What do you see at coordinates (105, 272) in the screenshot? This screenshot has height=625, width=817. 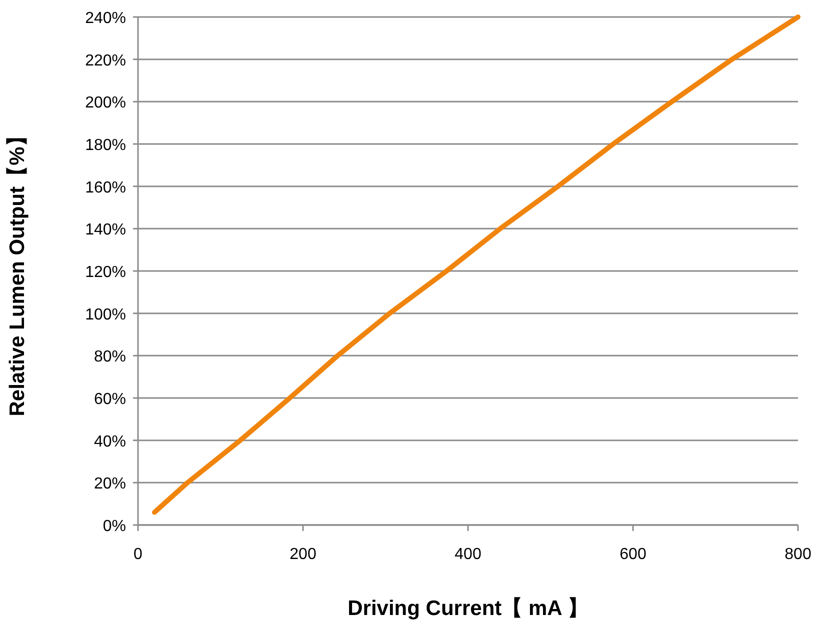 I see `y-tick-label: 120%` at bounding box center [105, 272].